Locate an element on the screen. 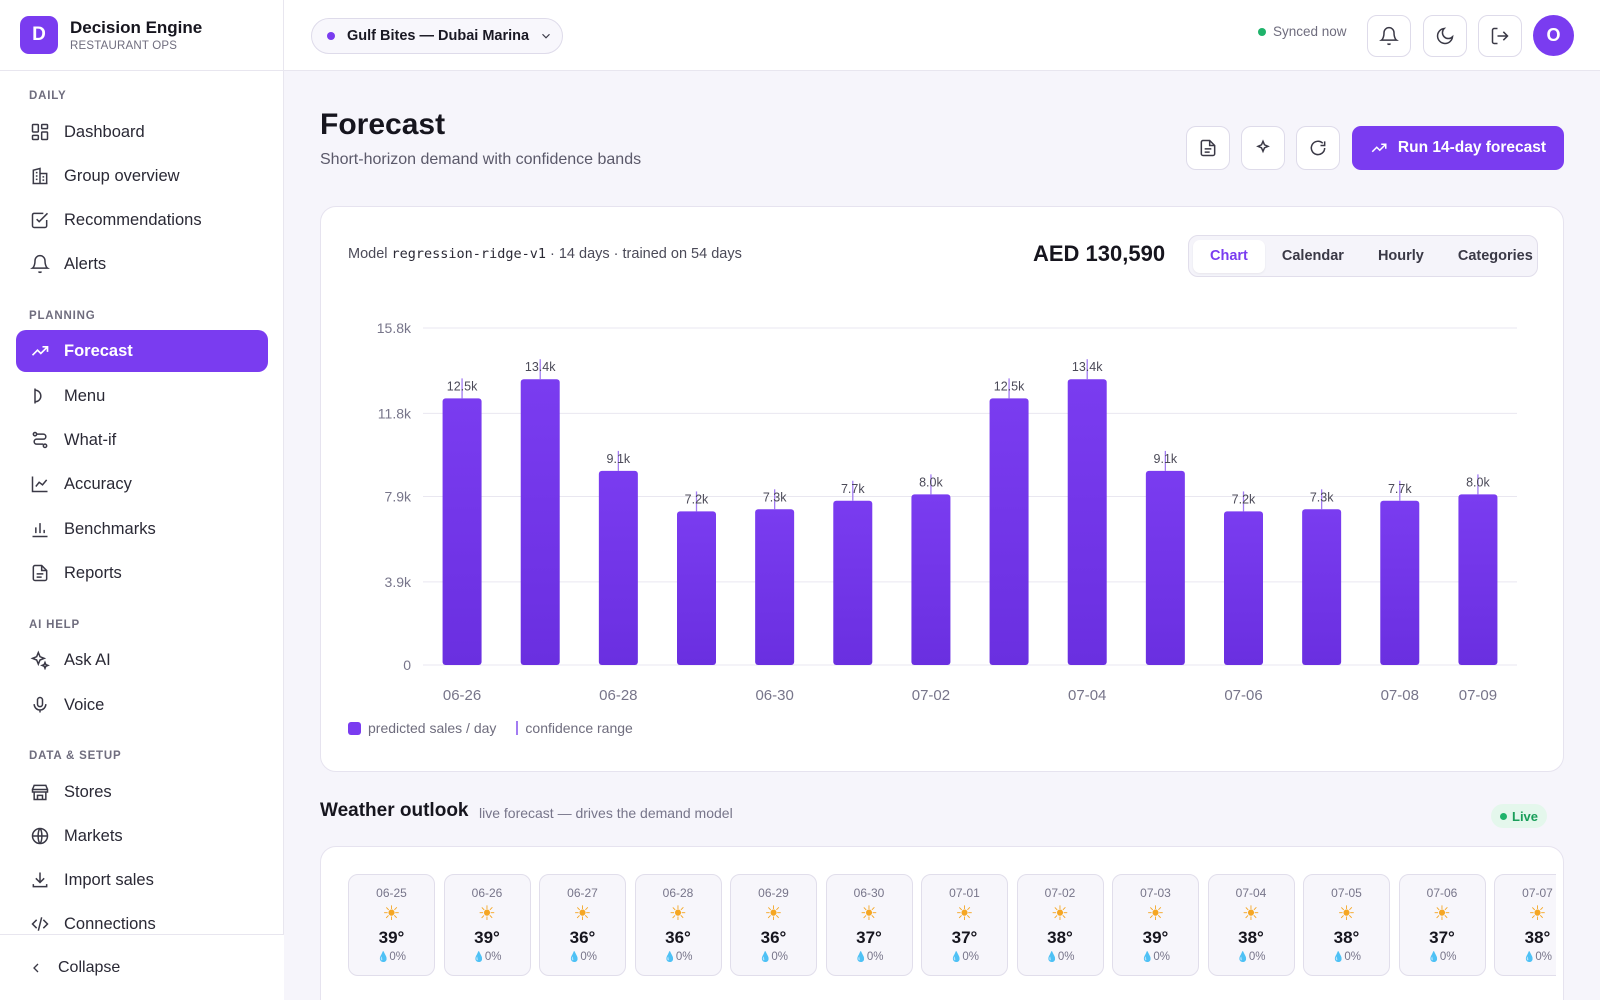 The image size is (1600, 1000). weather-date: 07-04 is located at coordinates (1251, 893).